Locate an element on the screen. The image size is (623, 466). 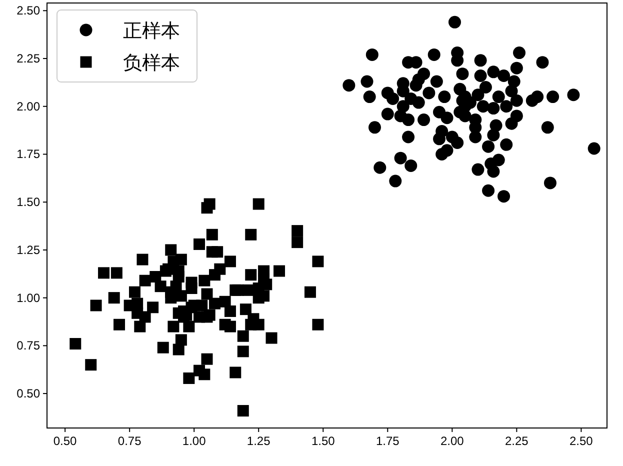
y-tick-label: 1.75 is located at coordinates (28, 154).